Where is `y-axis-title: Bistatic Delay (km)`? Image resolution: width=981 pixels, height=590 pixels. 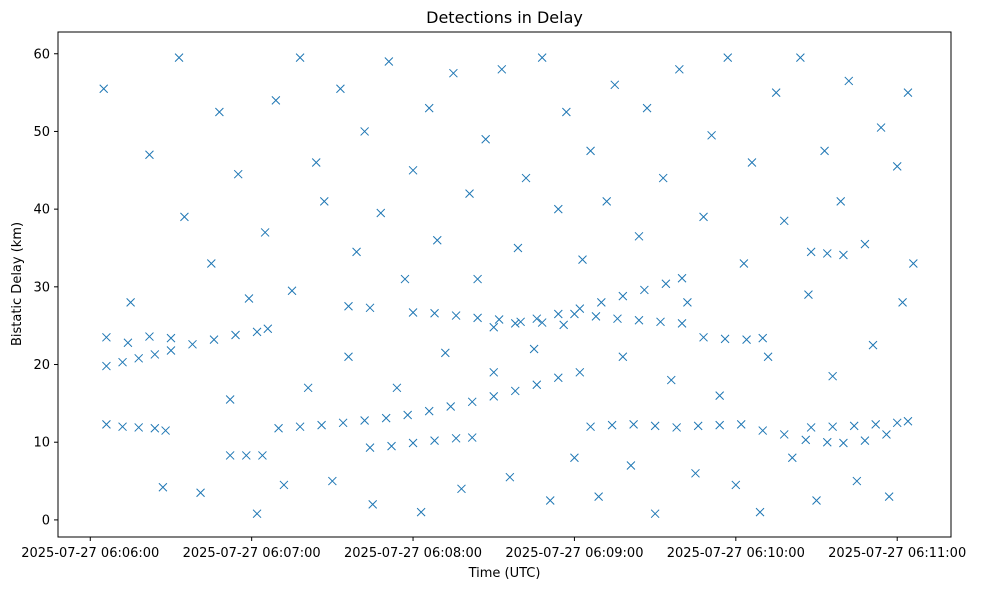
y-axis-title: Bistatic Delay (km) is located at coordinates (17, 284).